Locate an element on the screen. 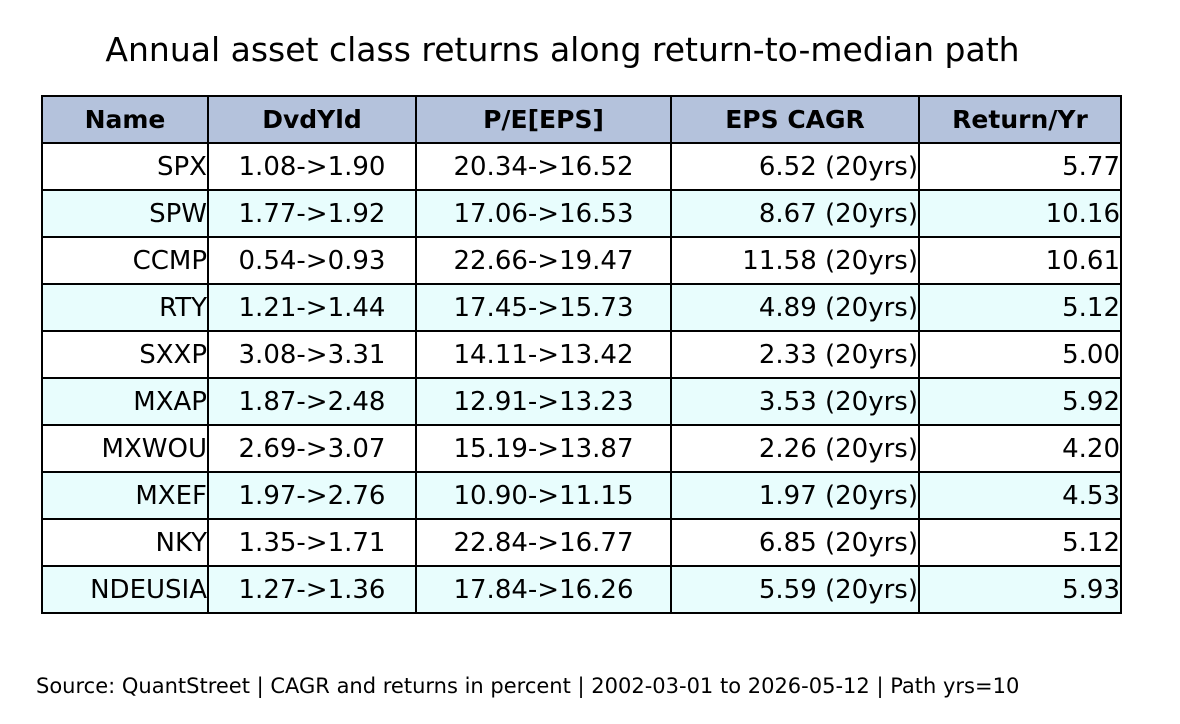 Image resolution: width=1180 pixels, height=724 pixels. cell-return-yr: 4.20 is located at coordinates (1020, 448).